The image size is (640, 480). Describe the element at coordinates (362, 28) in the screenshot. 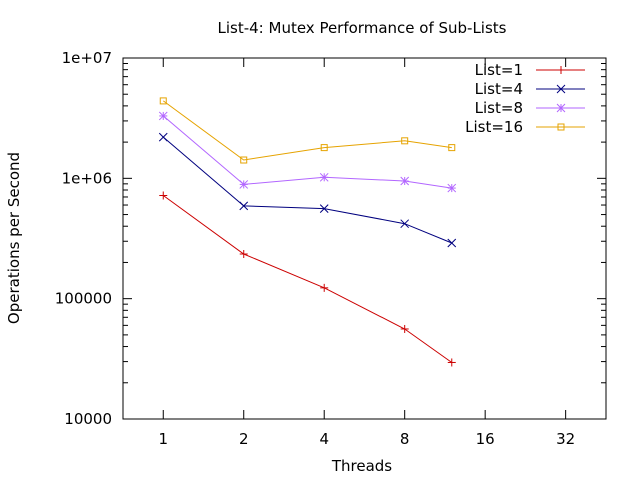

I see `chart-title: List-4: Mutex Performance of Sub-Lists` at that location.